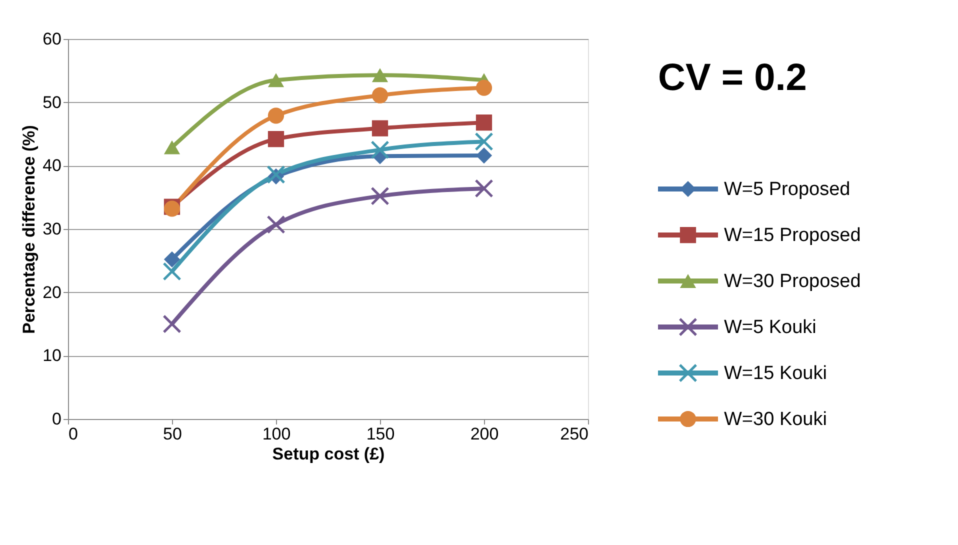  Describe the element at coordinates (52, 39) in the screenshot. I see `y-tick-label: 60` at that location.